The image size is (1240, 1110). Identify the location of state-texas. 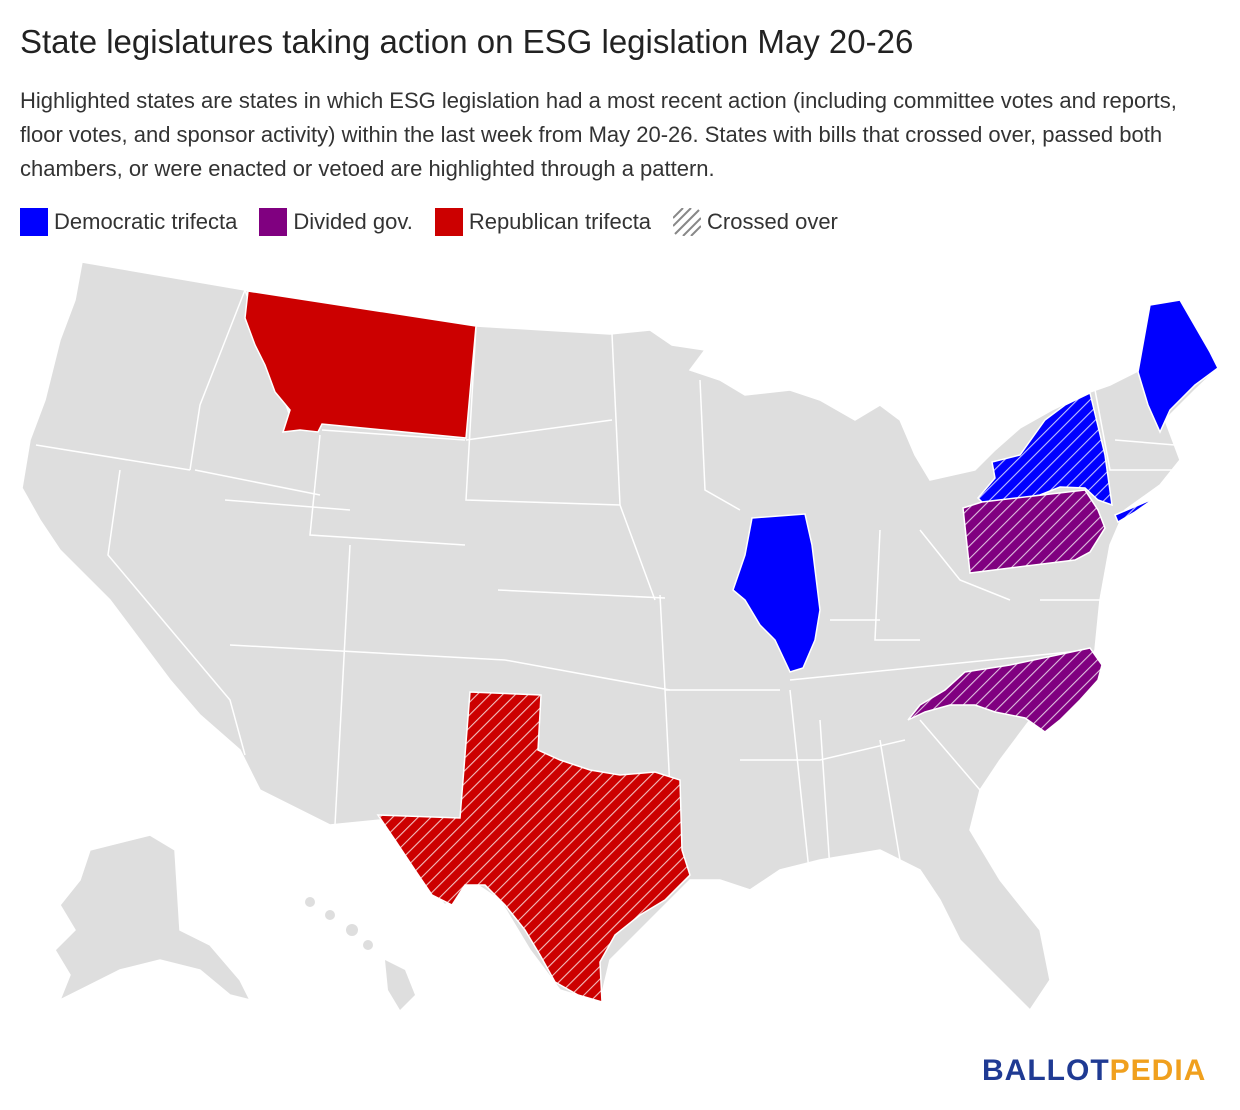
(533, 847).